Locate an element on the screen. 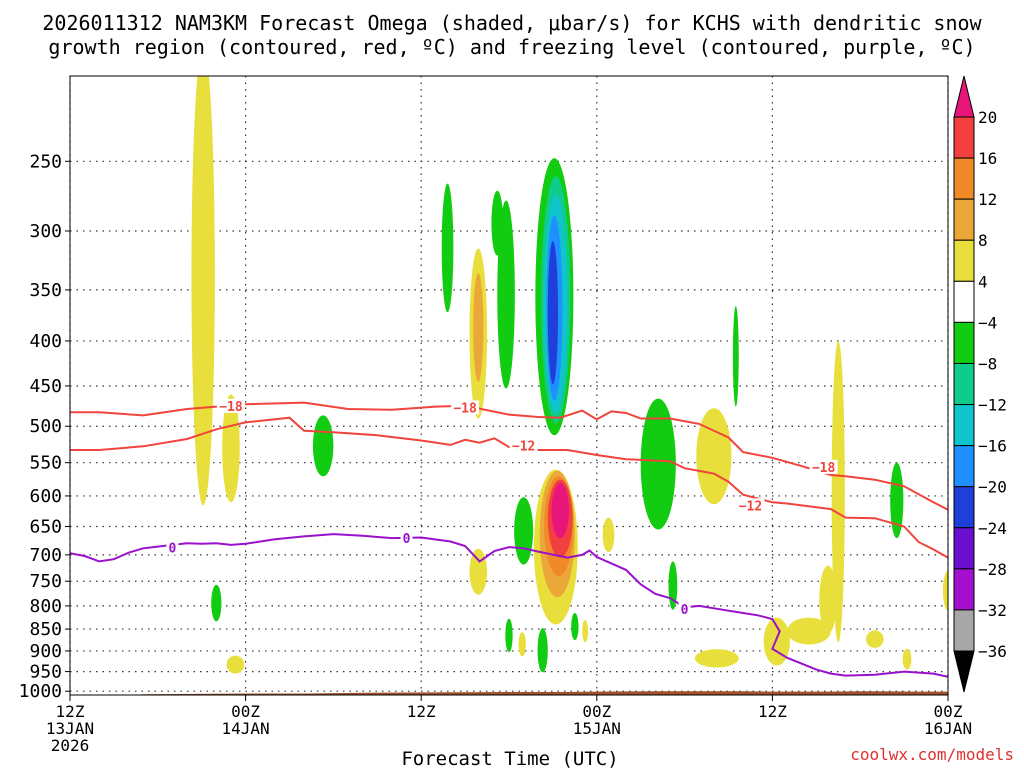  y-tick-label: 750 is located at coordinates (45, 581).